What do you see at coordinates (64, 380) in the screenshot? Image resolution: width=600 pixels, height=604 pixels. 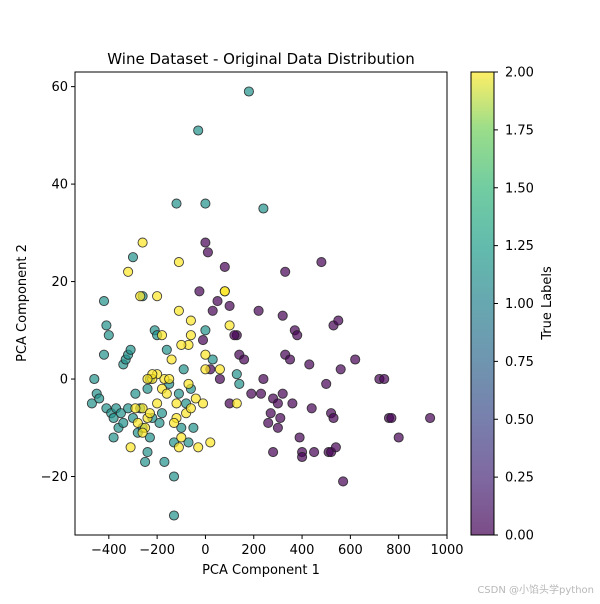 I see `y-tick-label: 0` at bounding box center [64, 380].